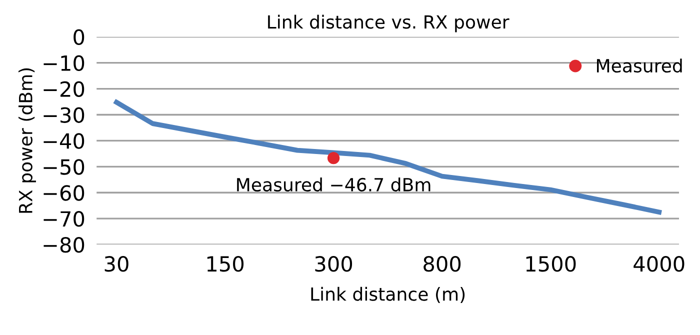 Image resolution: width=700 pixels, height=335 pixels. Describe the element at coordinates (64, 63) in the screenshot. I see `y-tick-label: −10` at that location.